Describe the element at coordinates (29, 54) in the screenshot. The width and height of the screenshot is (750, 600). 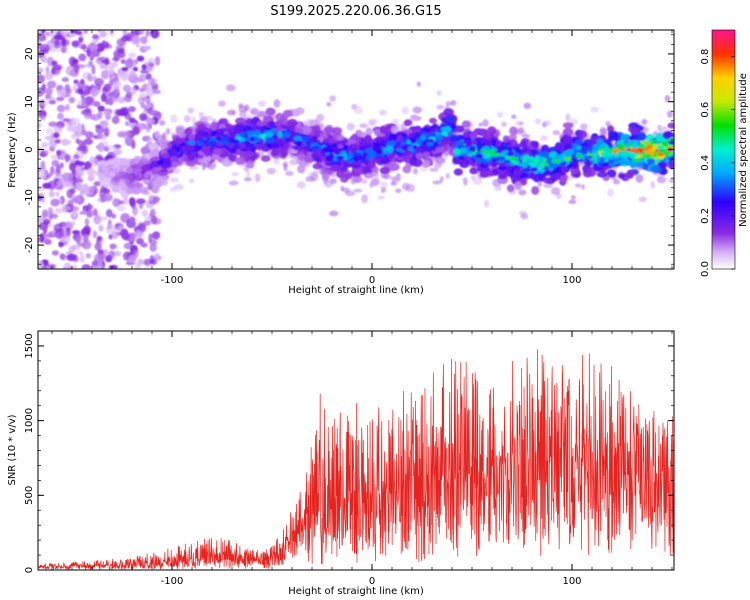
I see `y-tick-label: 20` at that location.